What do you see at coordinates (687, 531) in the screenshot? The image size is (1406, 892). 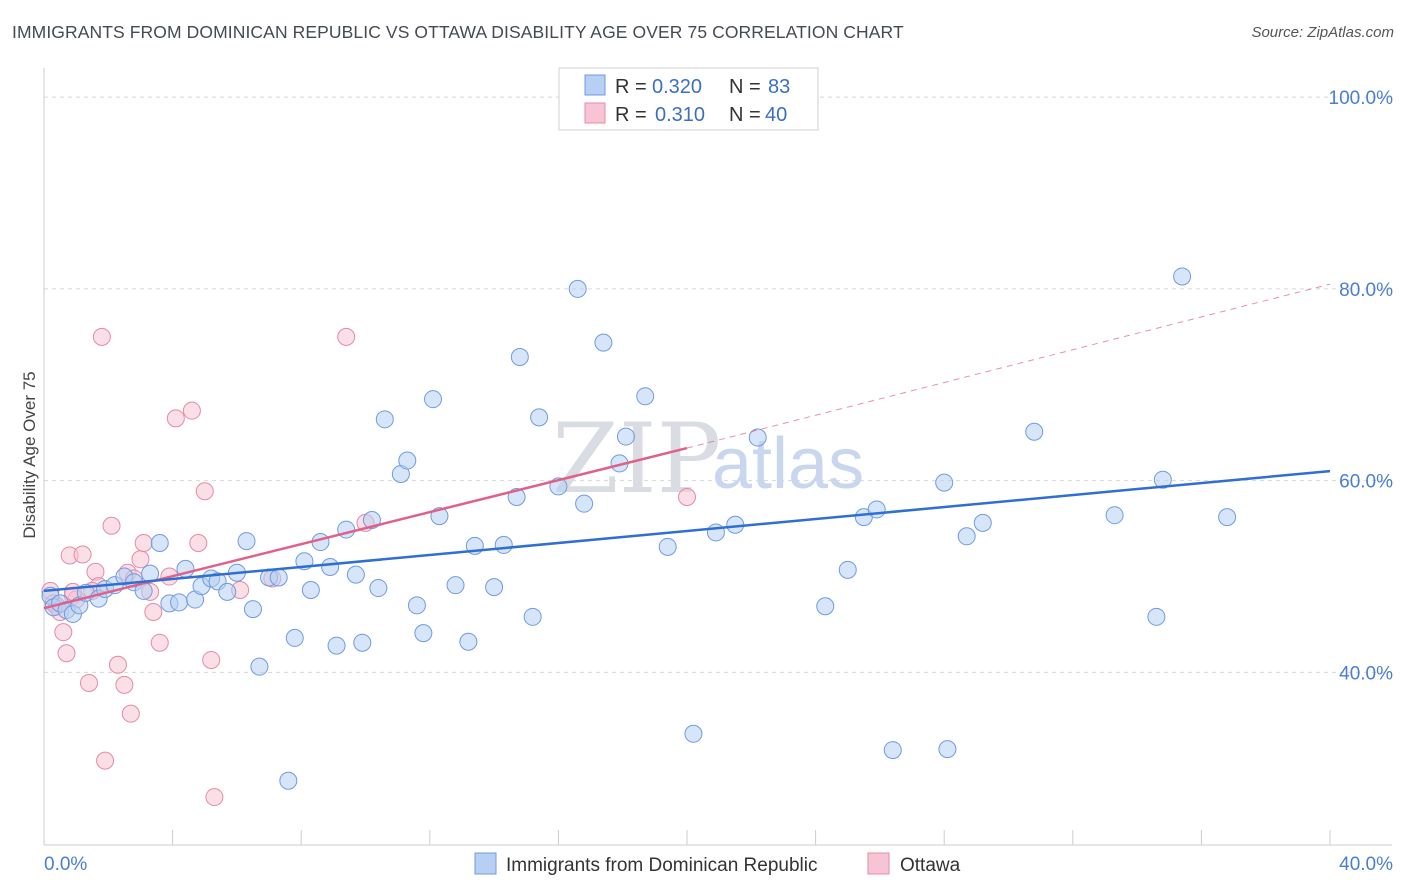 I see `dominican-trend-line` at bounding box center [687, 531].